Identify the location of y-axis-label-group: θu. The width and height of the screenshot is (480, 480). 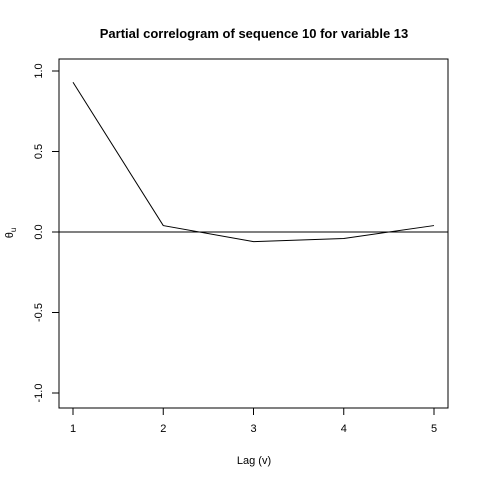
(11, 233).